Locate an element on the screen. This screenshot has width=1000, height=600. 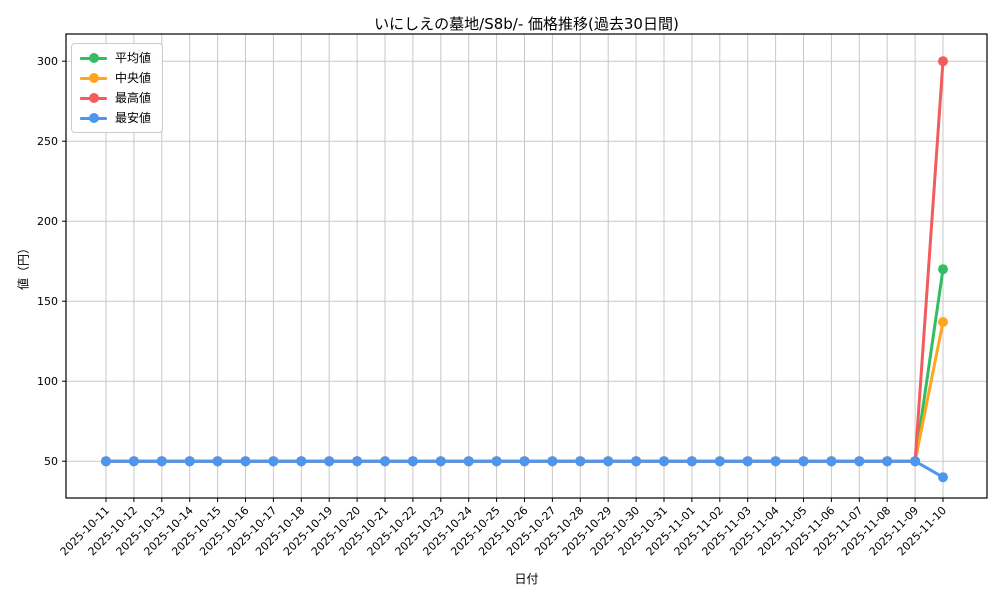
legend-item-min: 最安値 is located at coordinates (115, 118).